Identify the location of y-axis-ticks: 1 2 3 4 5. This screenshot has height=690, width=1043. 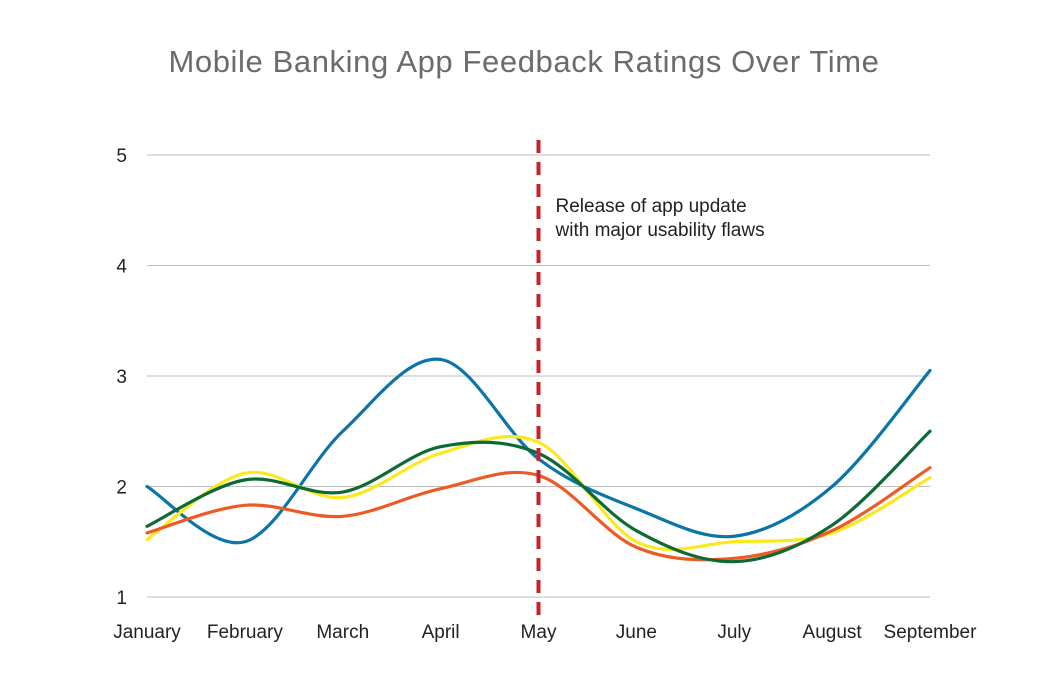
(121, 377).